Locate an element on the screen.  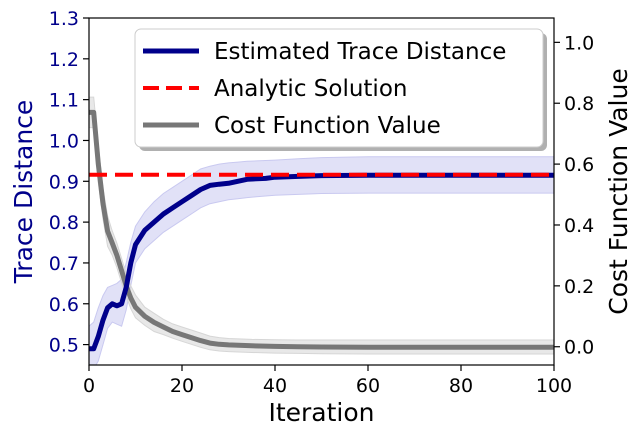
y-left-tick-label-1: 0.6 is located at coordinates (64, 305).